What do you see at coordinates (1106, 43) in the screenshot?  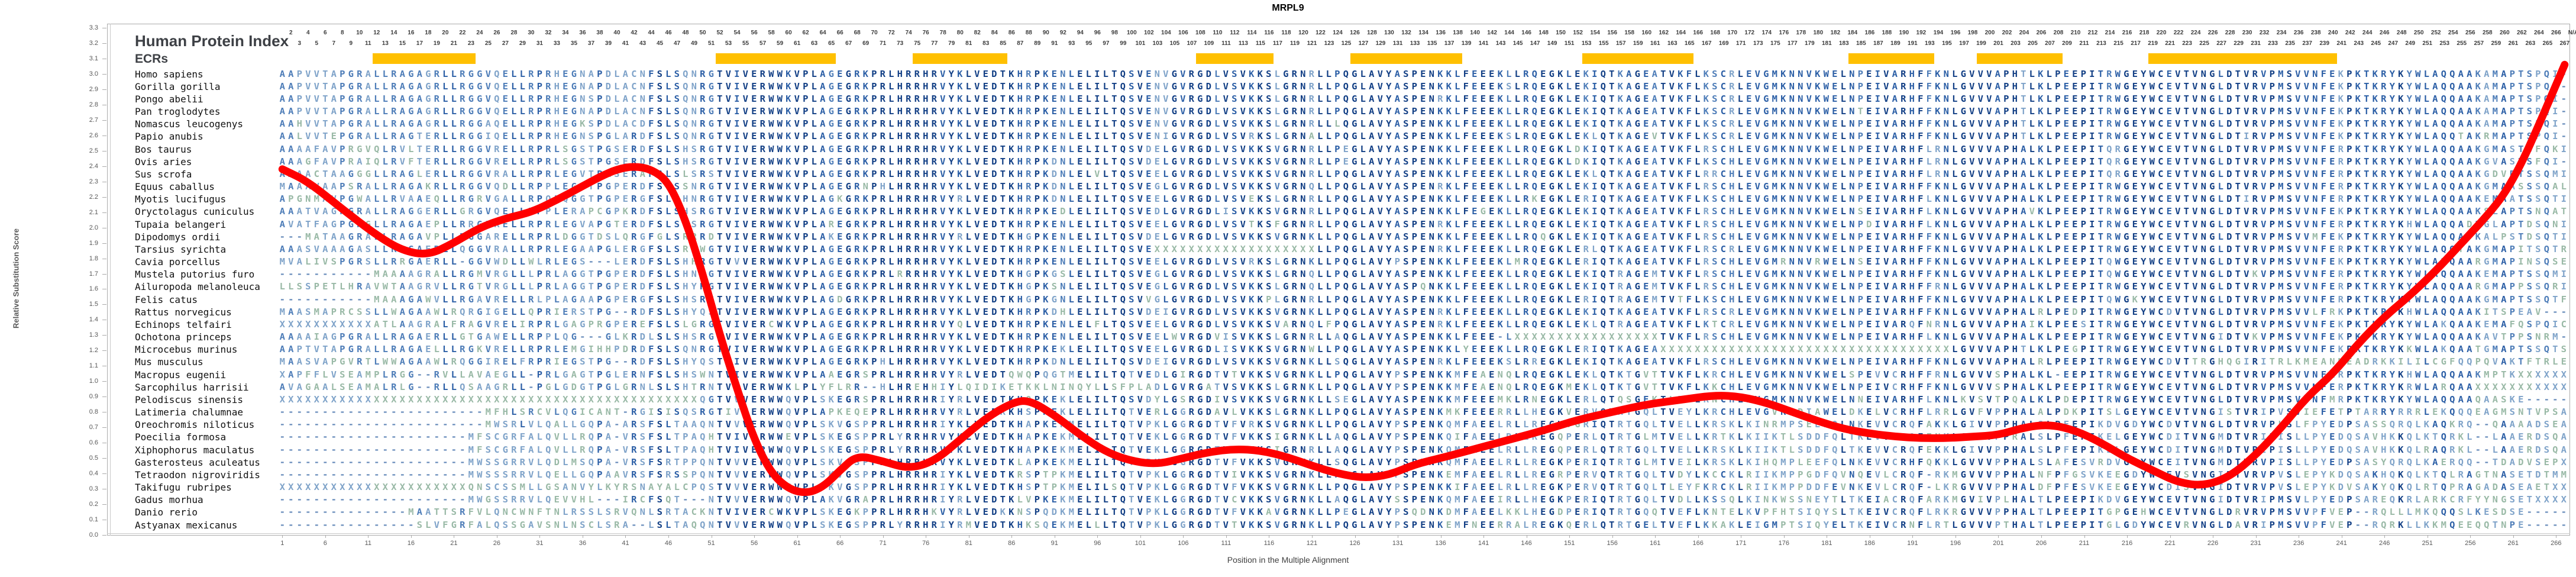 I see `position-number: 97` at bounding box center [1106, 43].